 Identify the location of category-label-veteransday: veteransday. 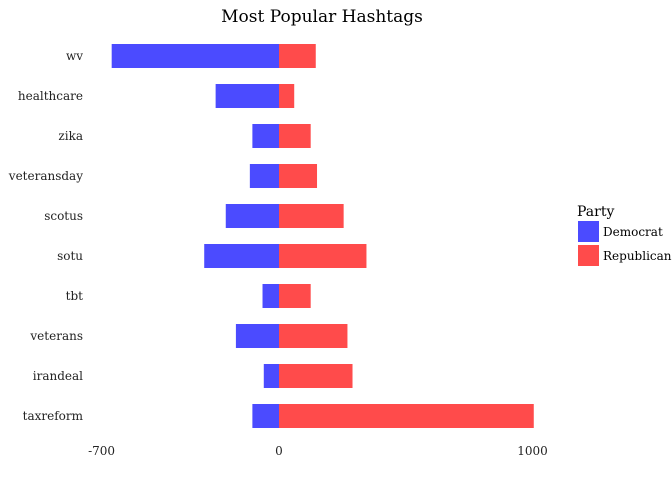
(45, 176).